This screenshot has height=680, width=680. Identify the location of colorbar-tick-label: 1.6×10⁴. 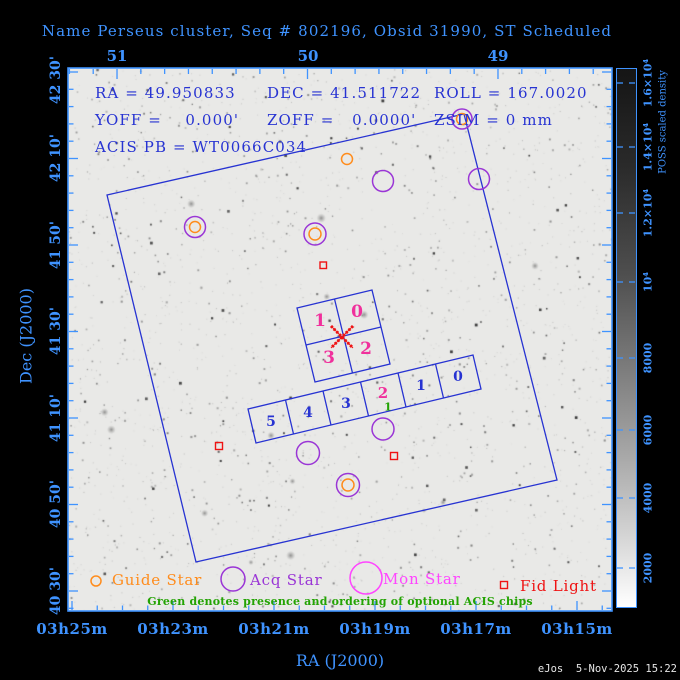
(648, 83).